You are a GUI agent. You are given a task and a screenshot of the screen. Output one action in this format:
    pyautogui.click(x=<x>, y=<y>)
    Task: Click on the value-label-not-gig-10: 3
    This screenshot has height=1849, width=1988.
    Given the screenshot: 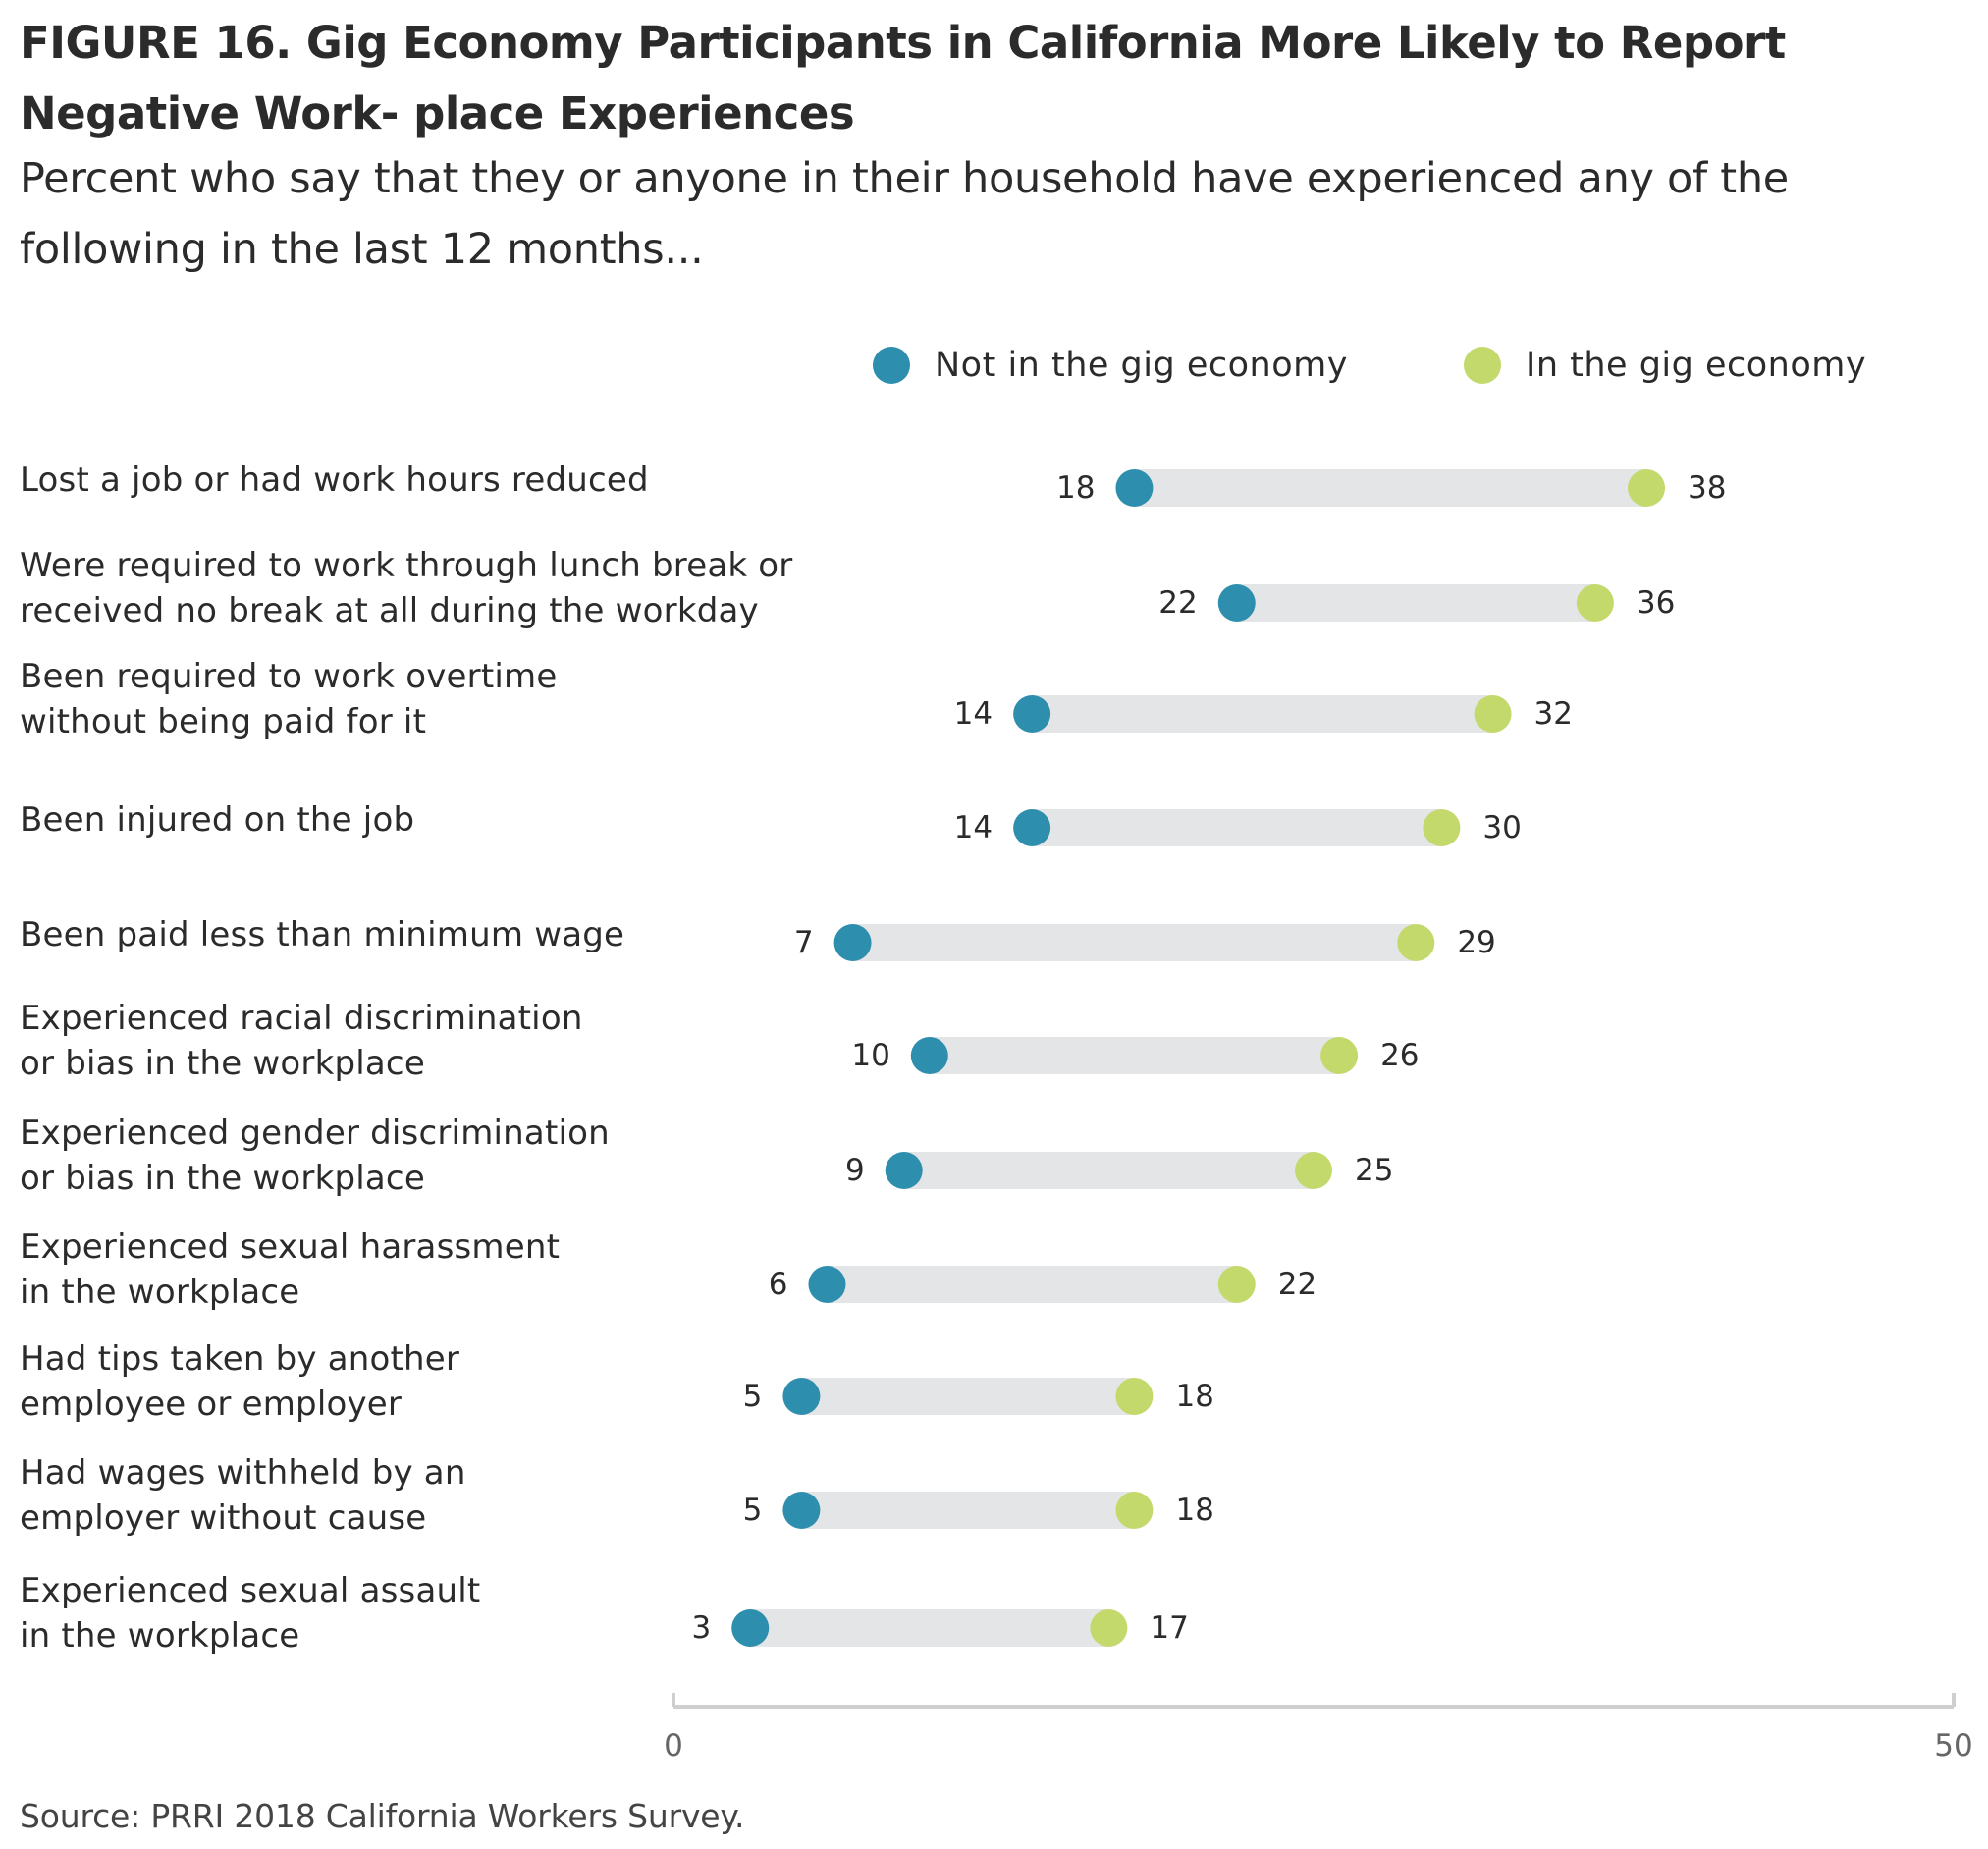 What is the action you would take?
    pyautogui.click(x=702, y=1628)
    